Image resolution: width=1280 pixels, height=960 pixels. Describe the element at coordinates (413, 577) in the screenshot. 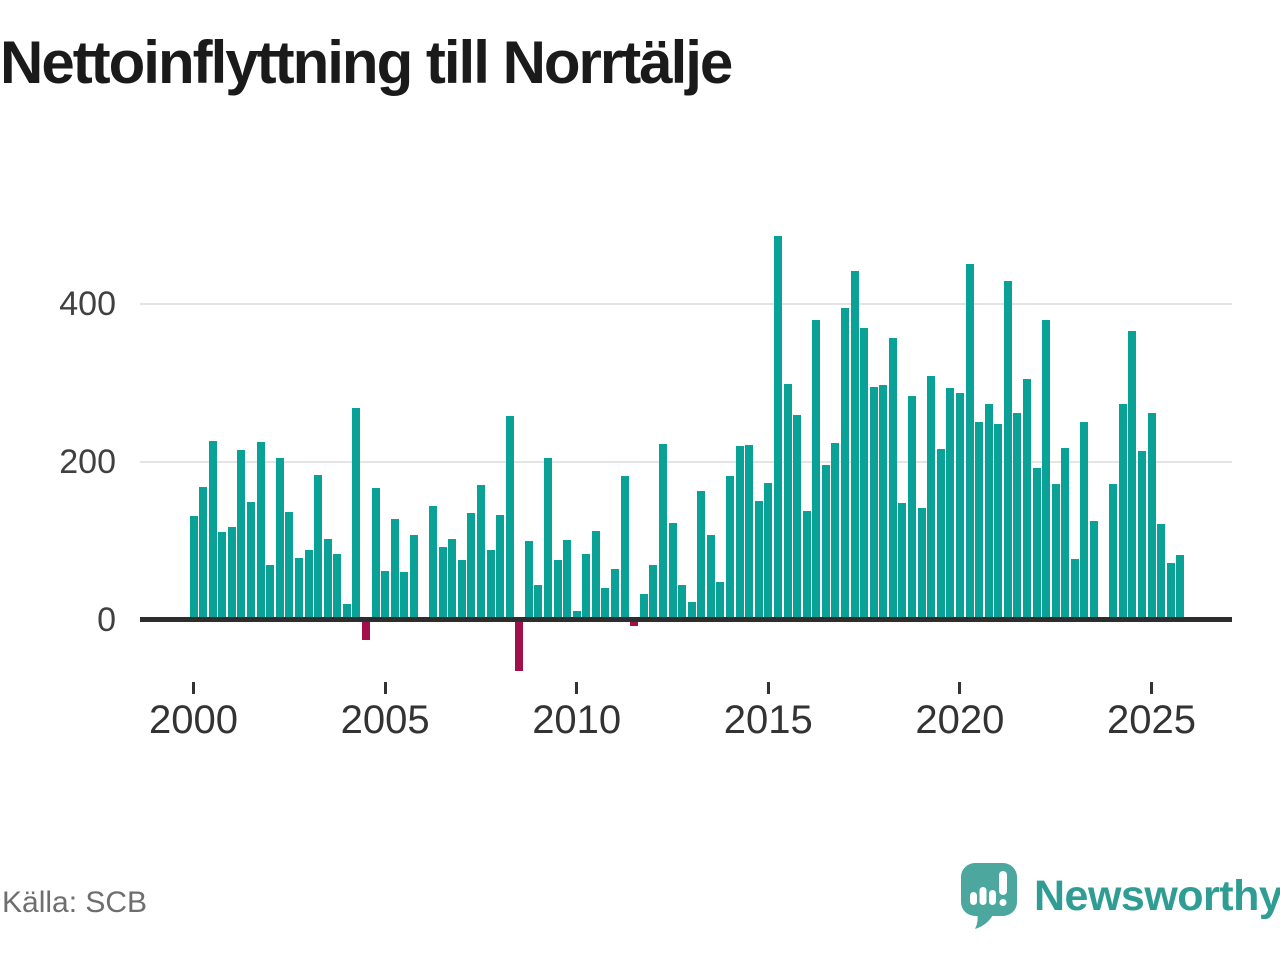

I see `bar-2005Q4` at that location.